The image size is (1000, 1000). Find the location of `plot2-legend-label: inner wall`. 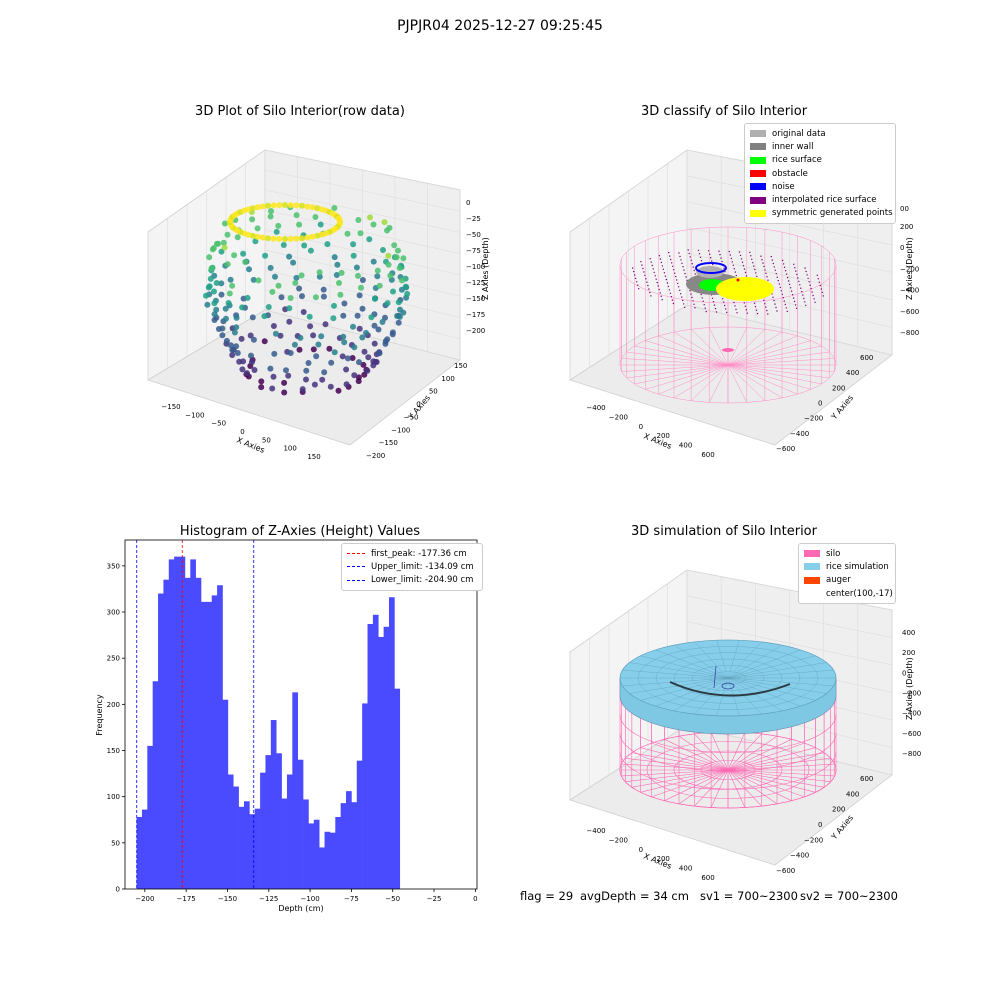

plot2-legend-label: inner wall is located at coordinates (793, 146).